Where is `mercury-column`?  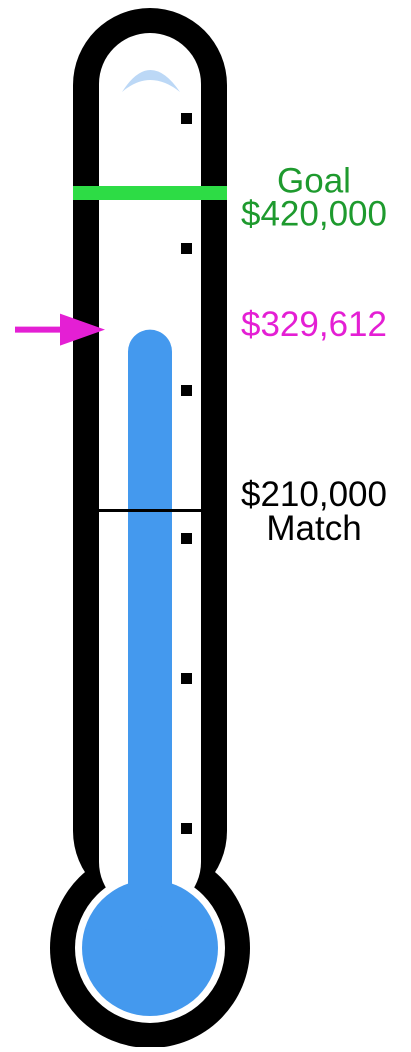
mercury-column is located at coordinates (150, 629).